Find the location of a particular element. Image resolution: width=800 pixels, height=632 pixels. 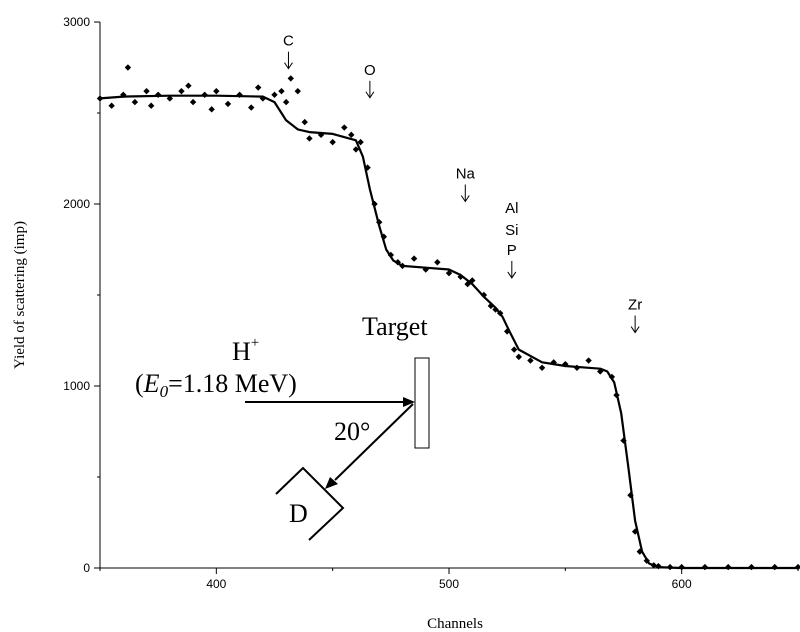

energy-symbol: E is located at coordinates (151, 383).